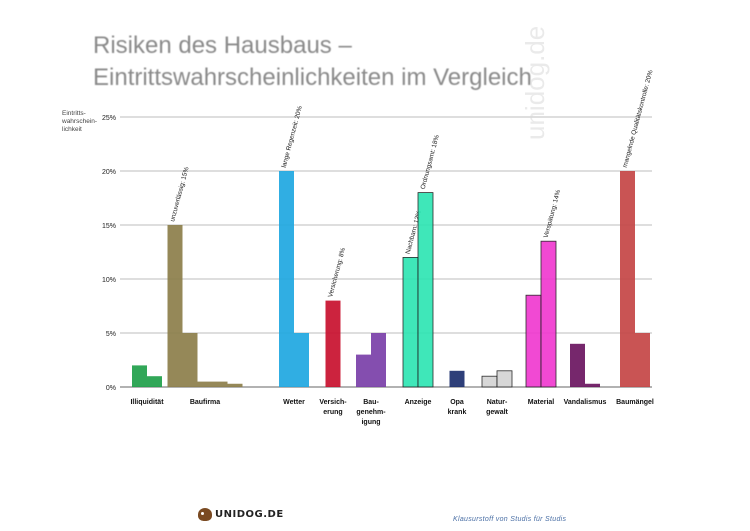 The height and width of the screenshot is (531, 750). Describe the element at coordinates (292, 136) in the screenshot. I see `bar-data-label: lange Regenzeit: 20%` at that location.